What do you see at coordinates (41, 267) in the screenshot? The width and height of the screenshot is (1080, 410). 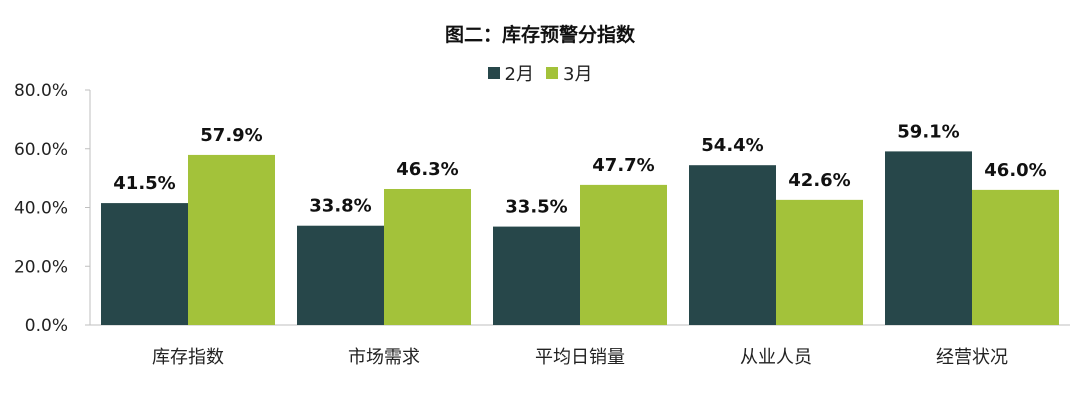 I see `y-tick-label: 20.0%` at bounding box center [41, 267].